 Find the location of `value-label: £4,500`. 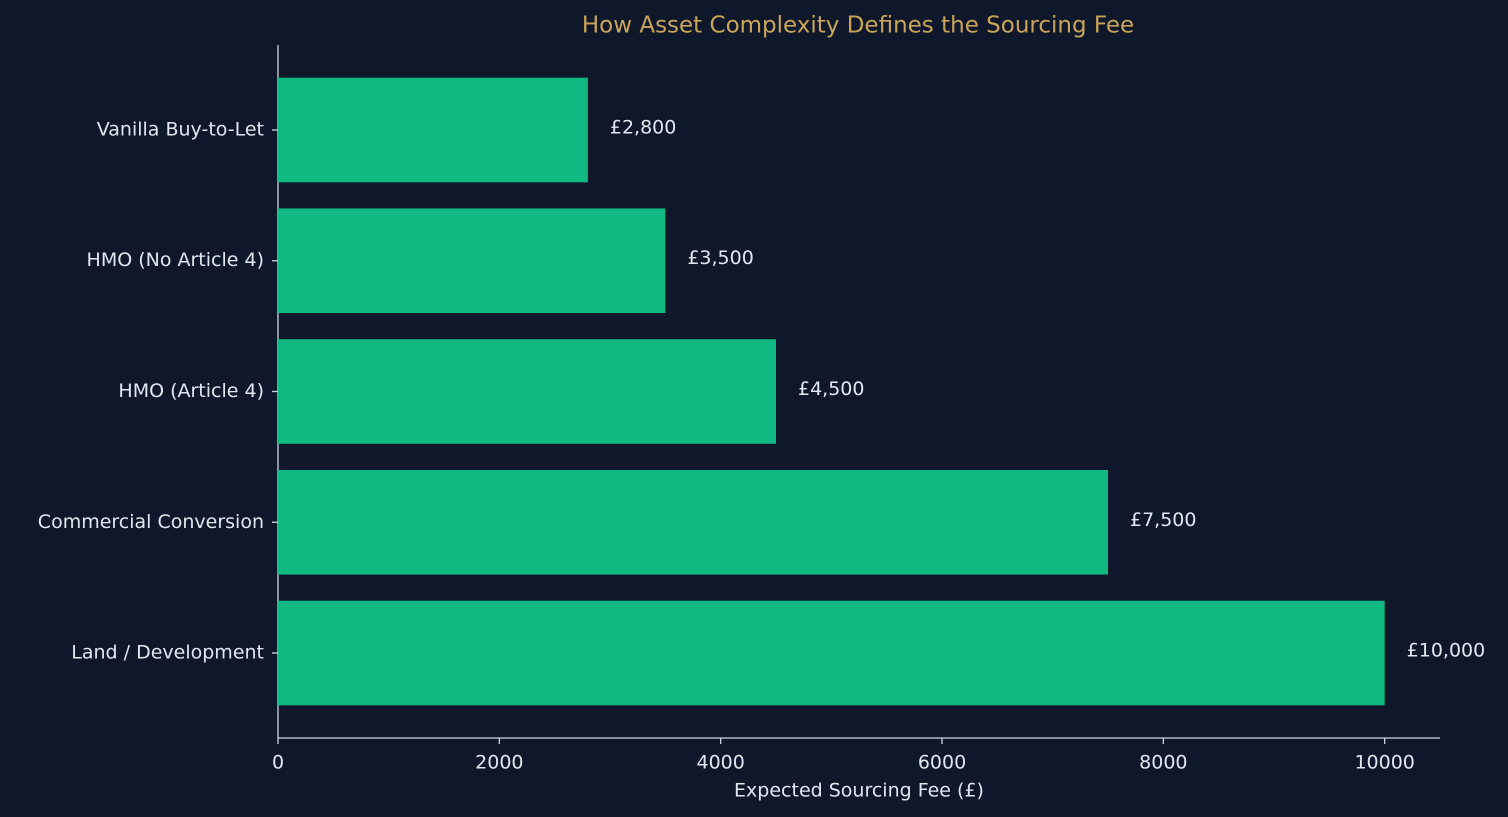

value-label: £4,500 is located at coordinates (831, 389).